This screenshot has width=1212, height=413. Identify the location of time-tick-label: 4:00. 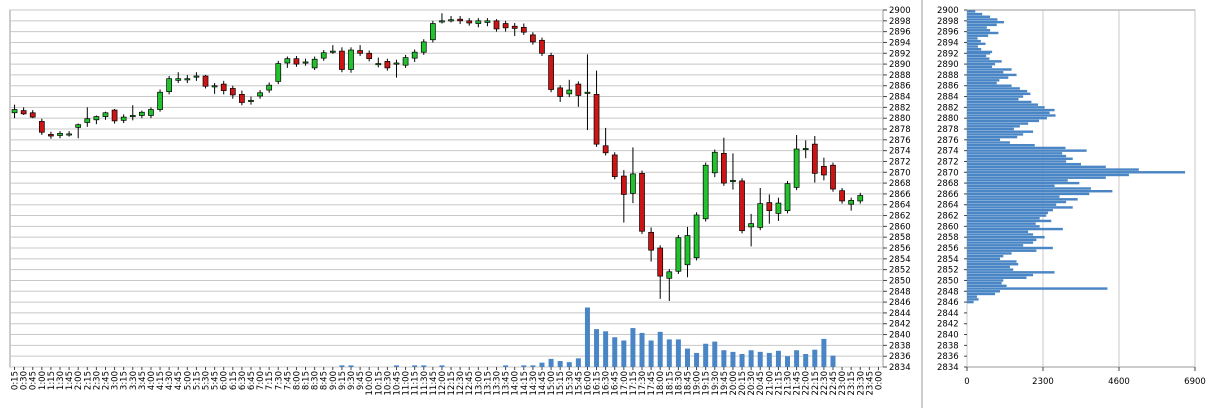
(152, 380).